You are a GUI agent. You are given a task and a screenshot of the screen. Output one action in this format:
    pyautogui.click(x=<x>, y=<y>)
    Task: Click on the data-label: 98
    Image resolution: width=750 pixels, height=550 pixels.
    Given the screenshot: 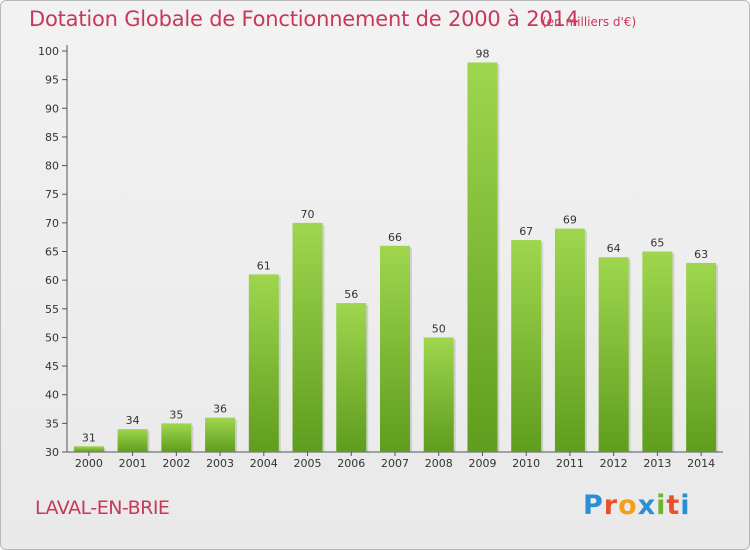 What is the action you would take?
    pyautogui.click(x=482, y=53)
    